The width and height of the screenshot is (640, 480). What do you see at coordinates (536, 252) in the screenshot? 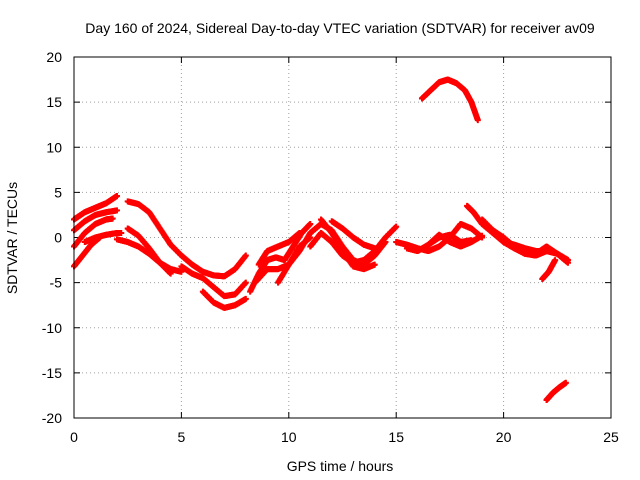
I see `series-track-w` at bounding box center [536, 252].